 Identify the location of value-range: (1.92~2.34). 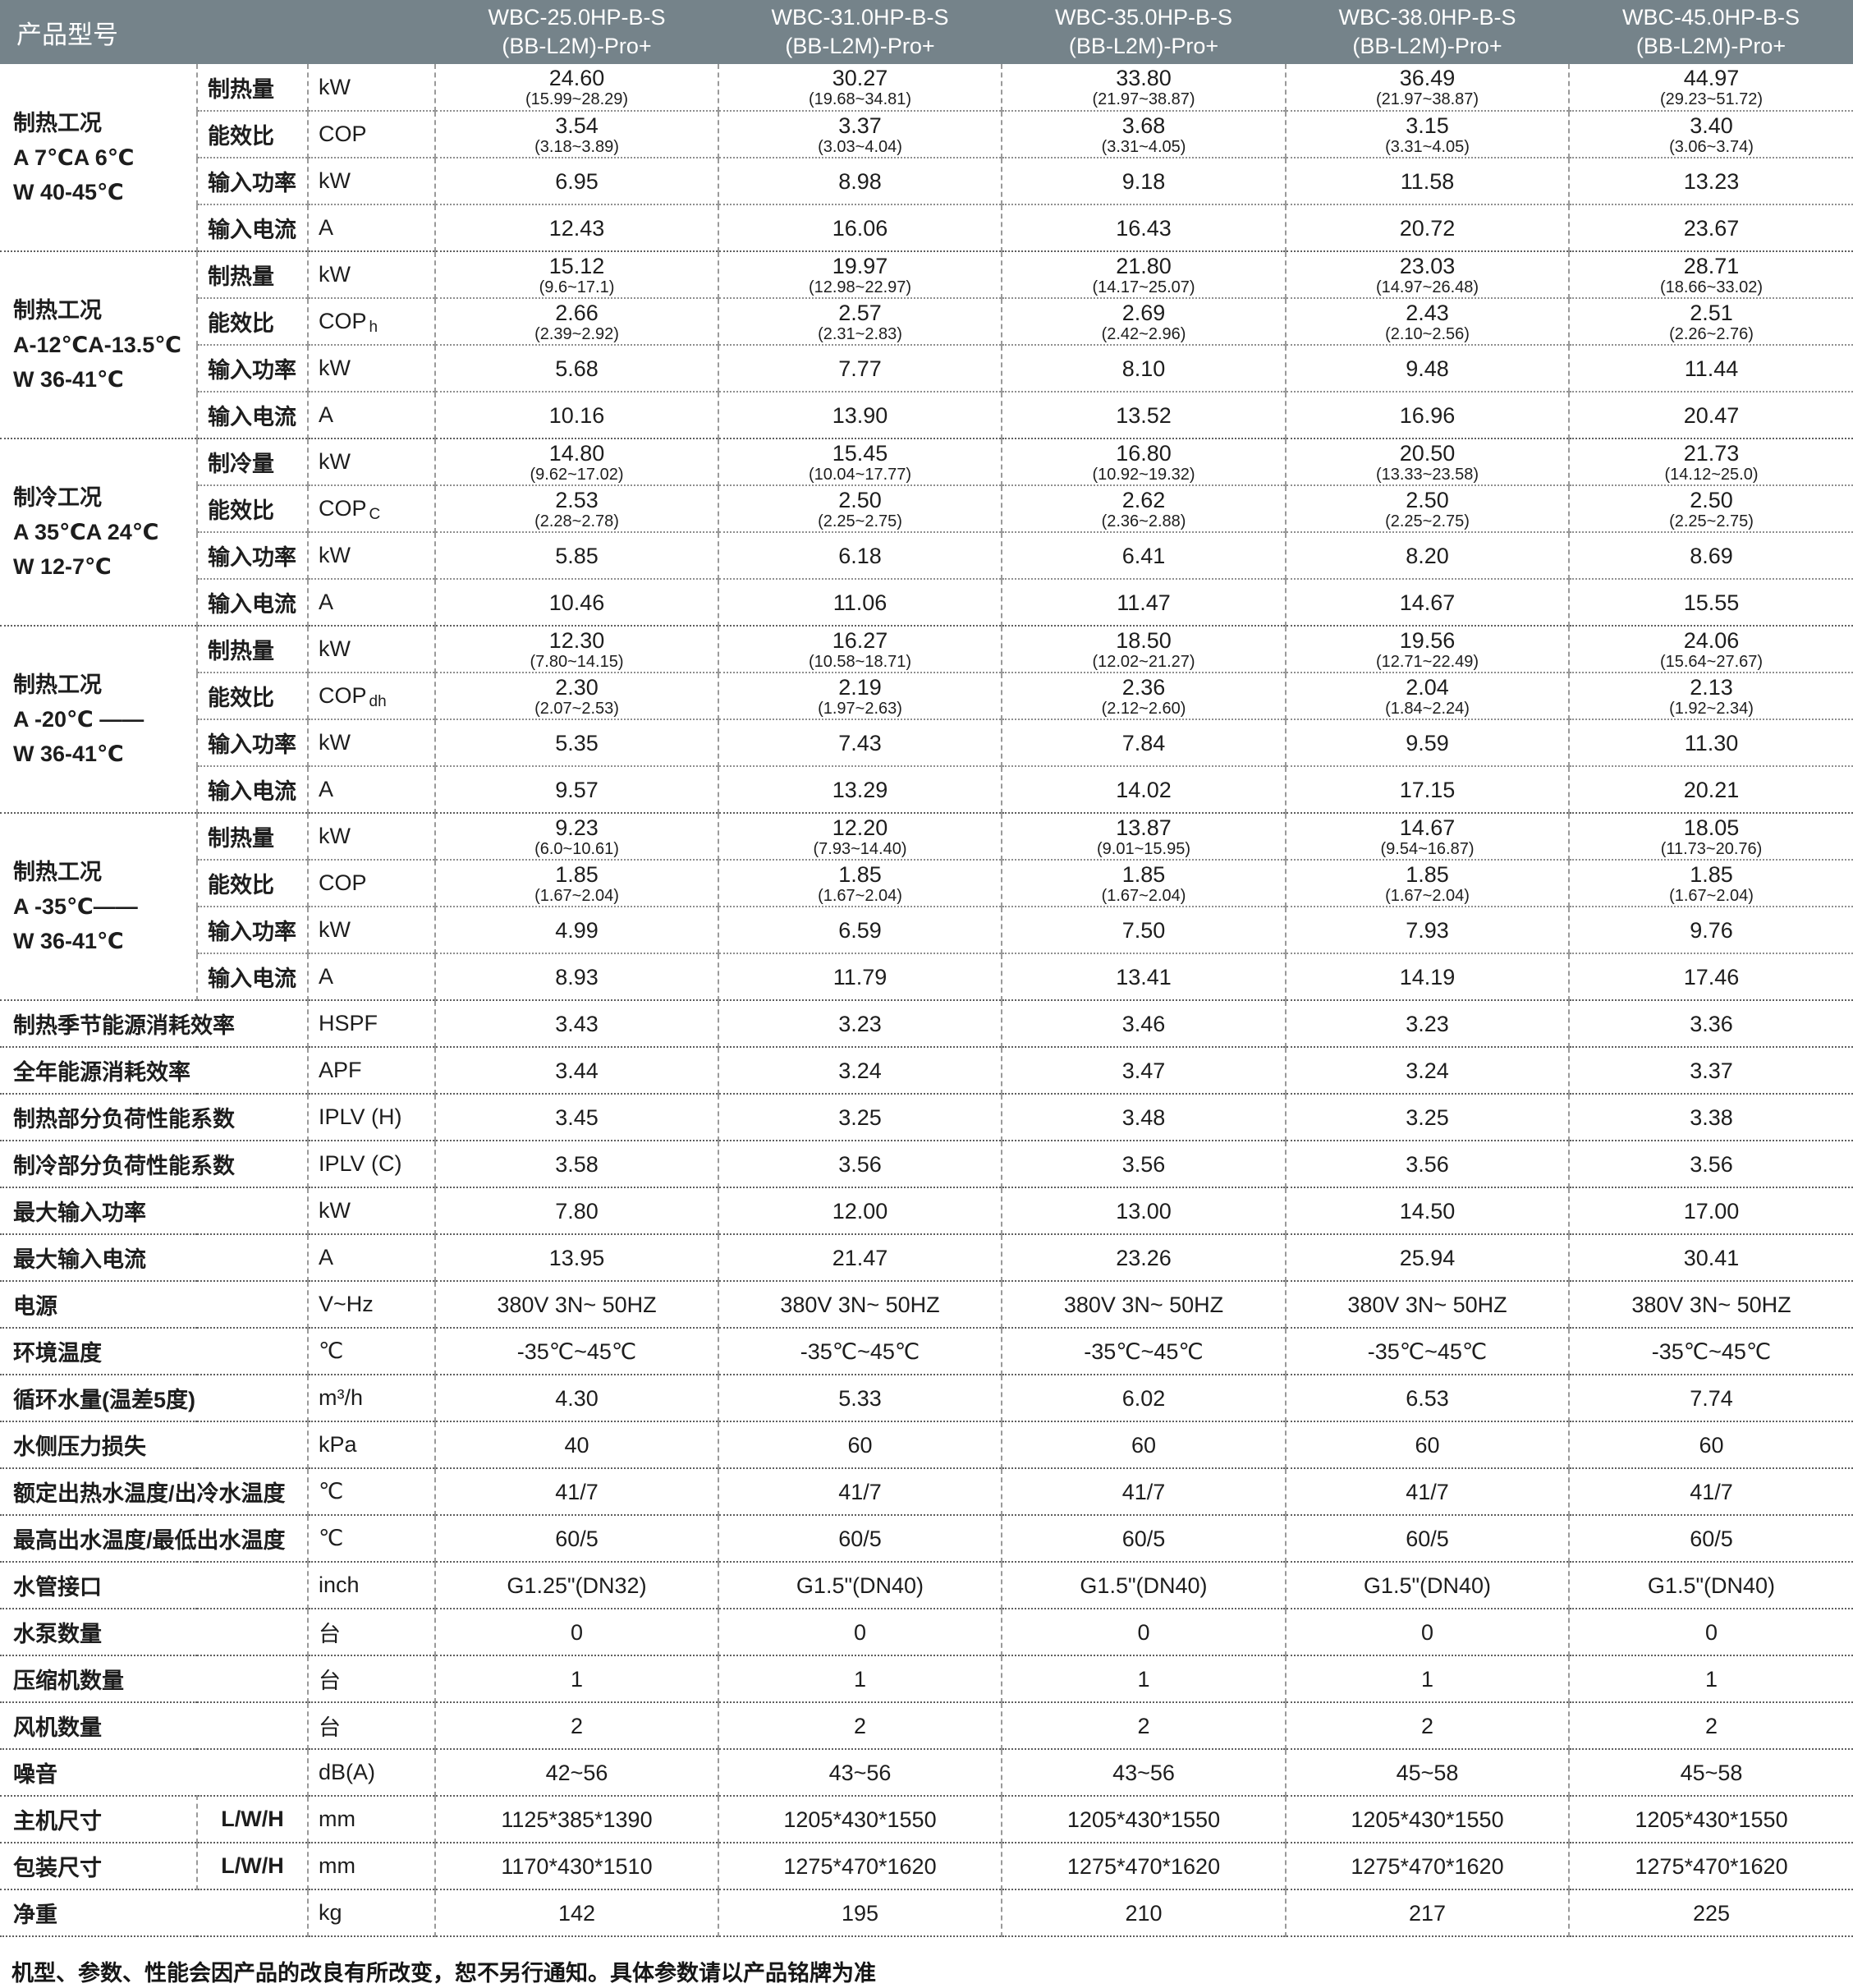
(1711, 708).